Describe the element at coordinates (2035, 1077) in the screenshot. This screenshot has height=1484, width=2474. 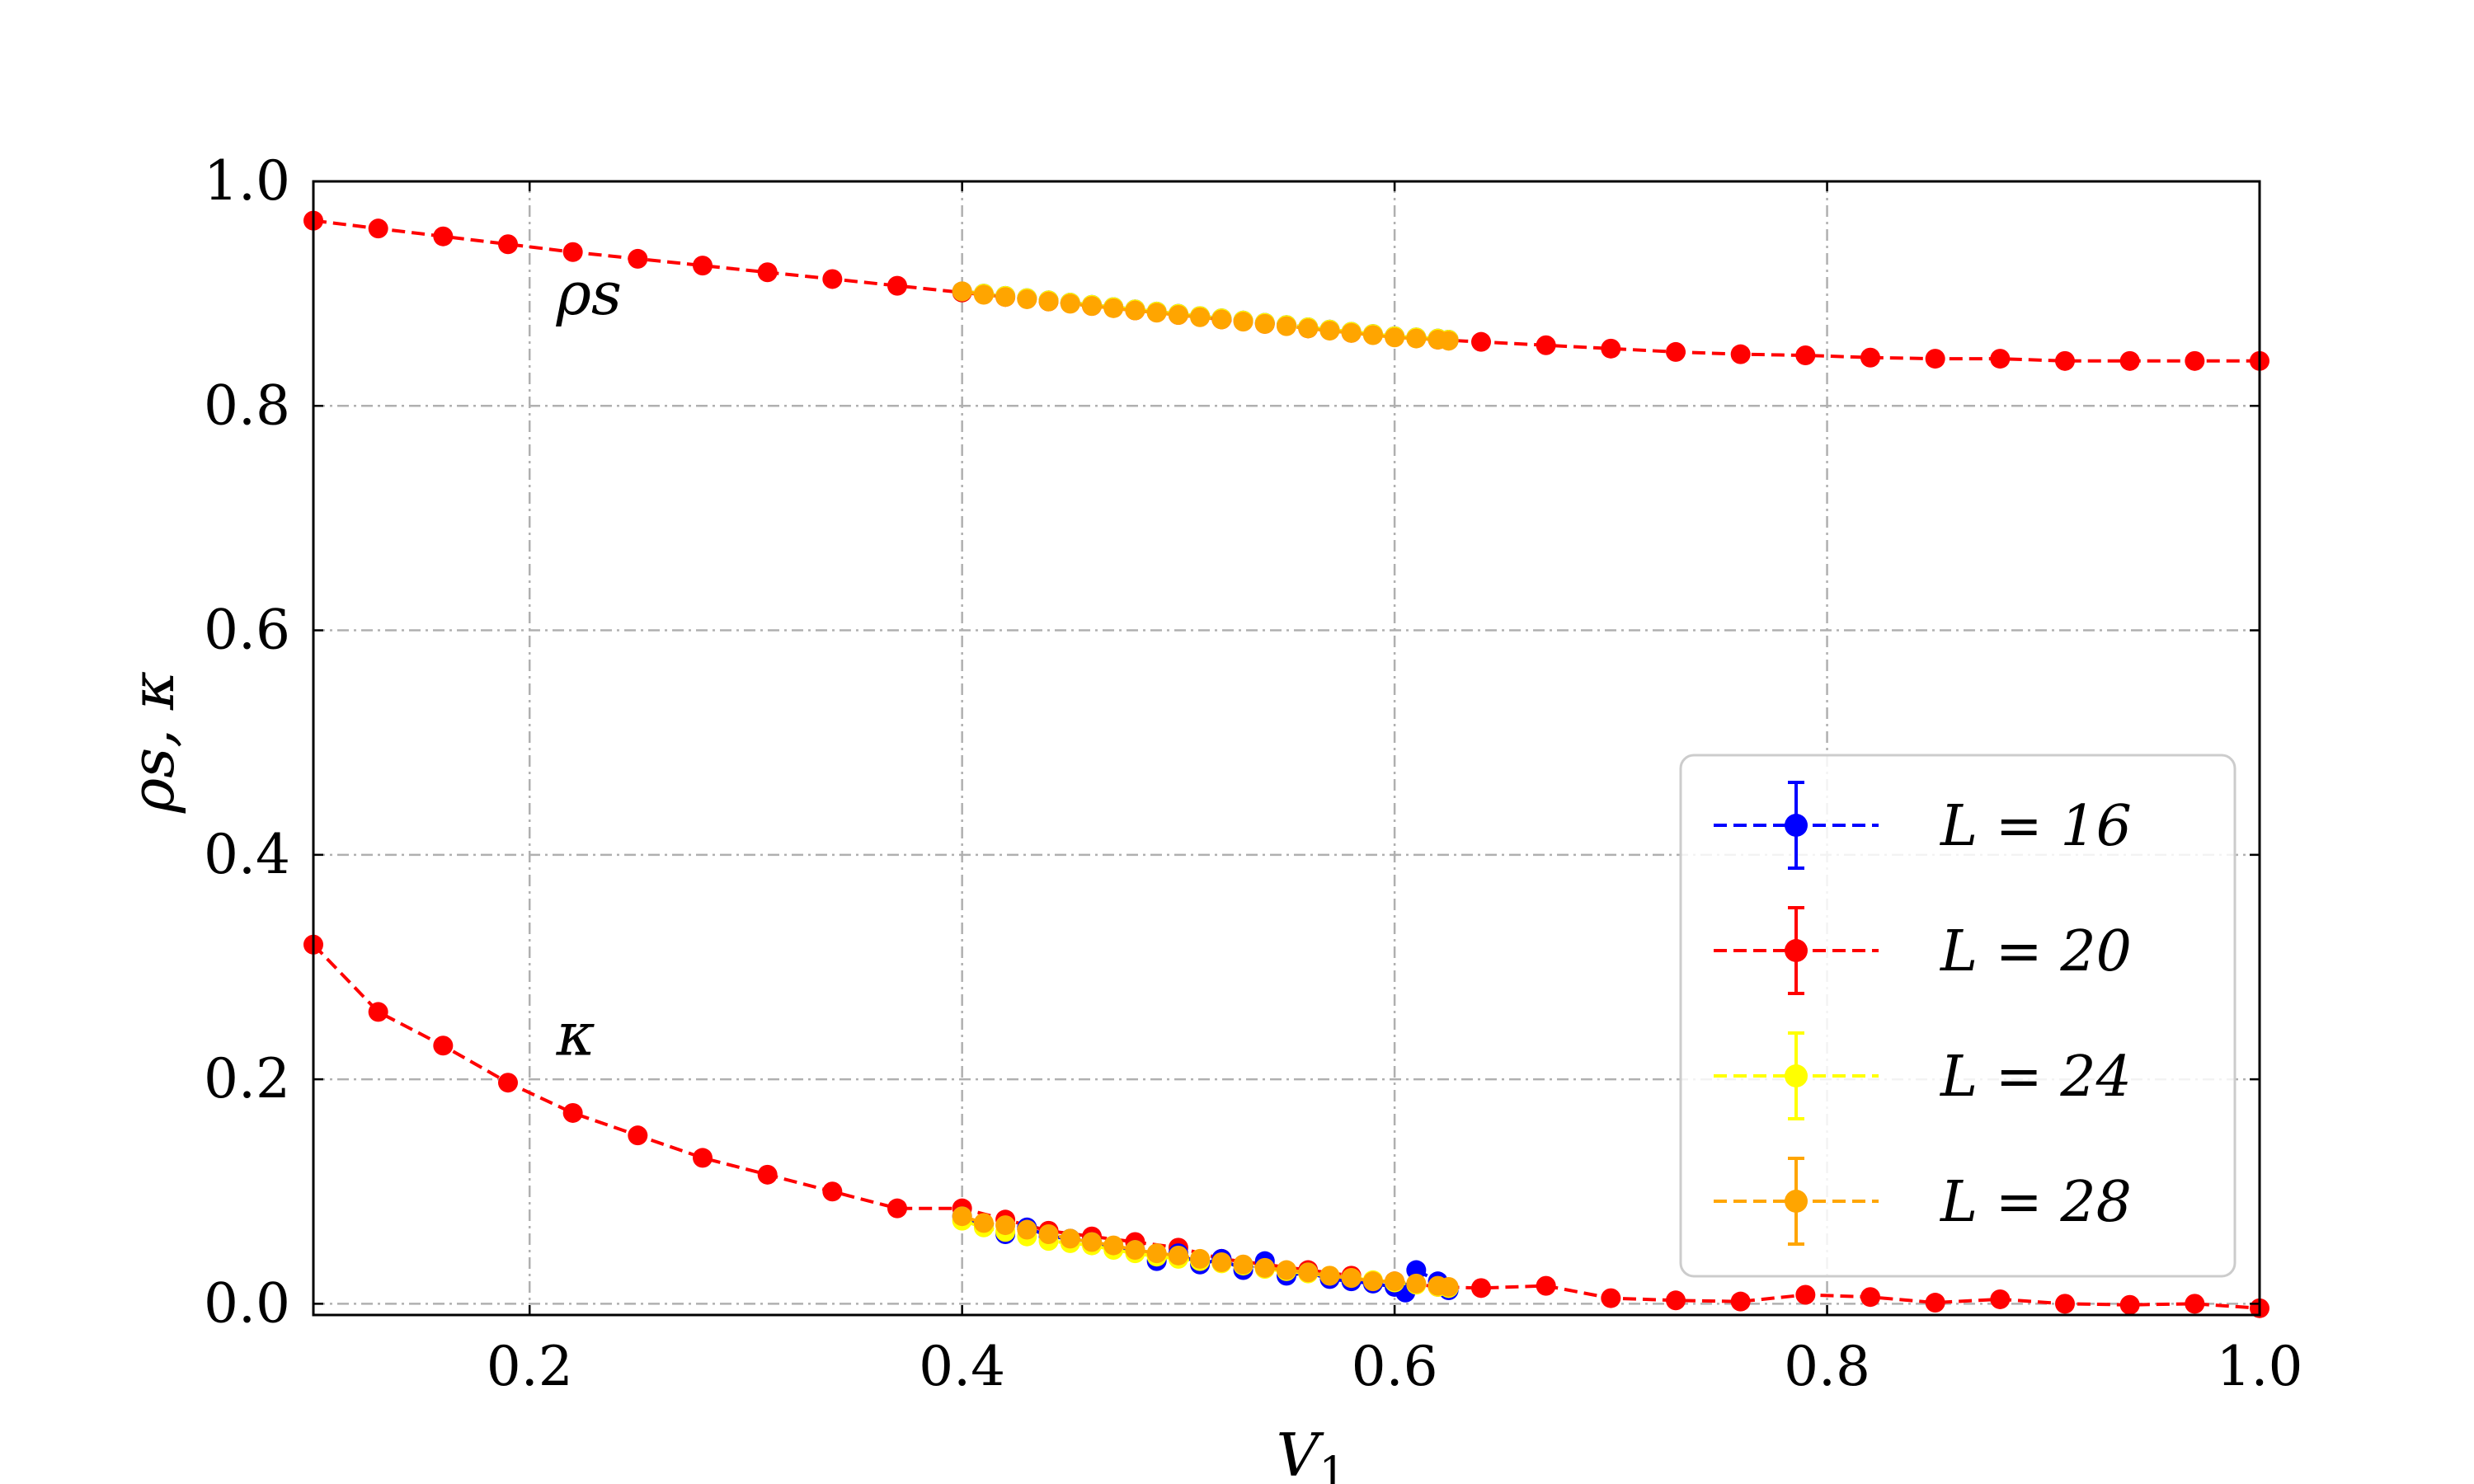
I see `legend-label: L = 24` at that location.